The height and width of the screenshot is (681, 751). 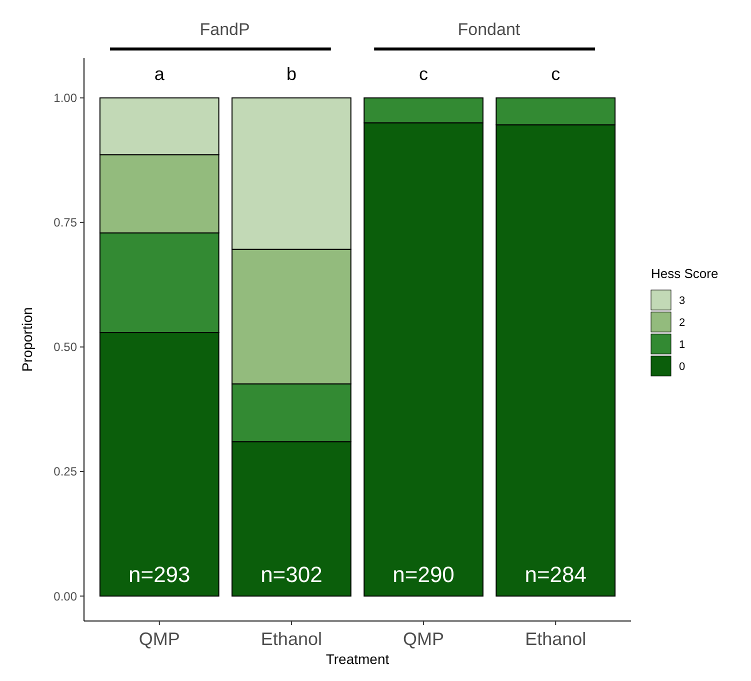 I want to click on legend-label: 2, so click(x=682, y=322).